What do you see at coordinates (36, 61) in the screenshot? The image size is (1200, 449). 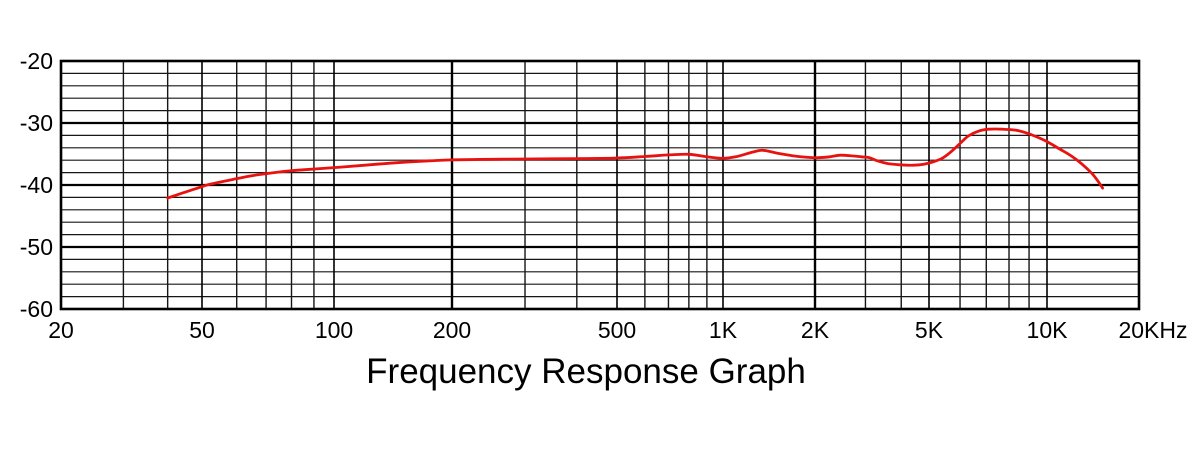 I see `y-tick-label: -20` at bounding box center [36, 61].